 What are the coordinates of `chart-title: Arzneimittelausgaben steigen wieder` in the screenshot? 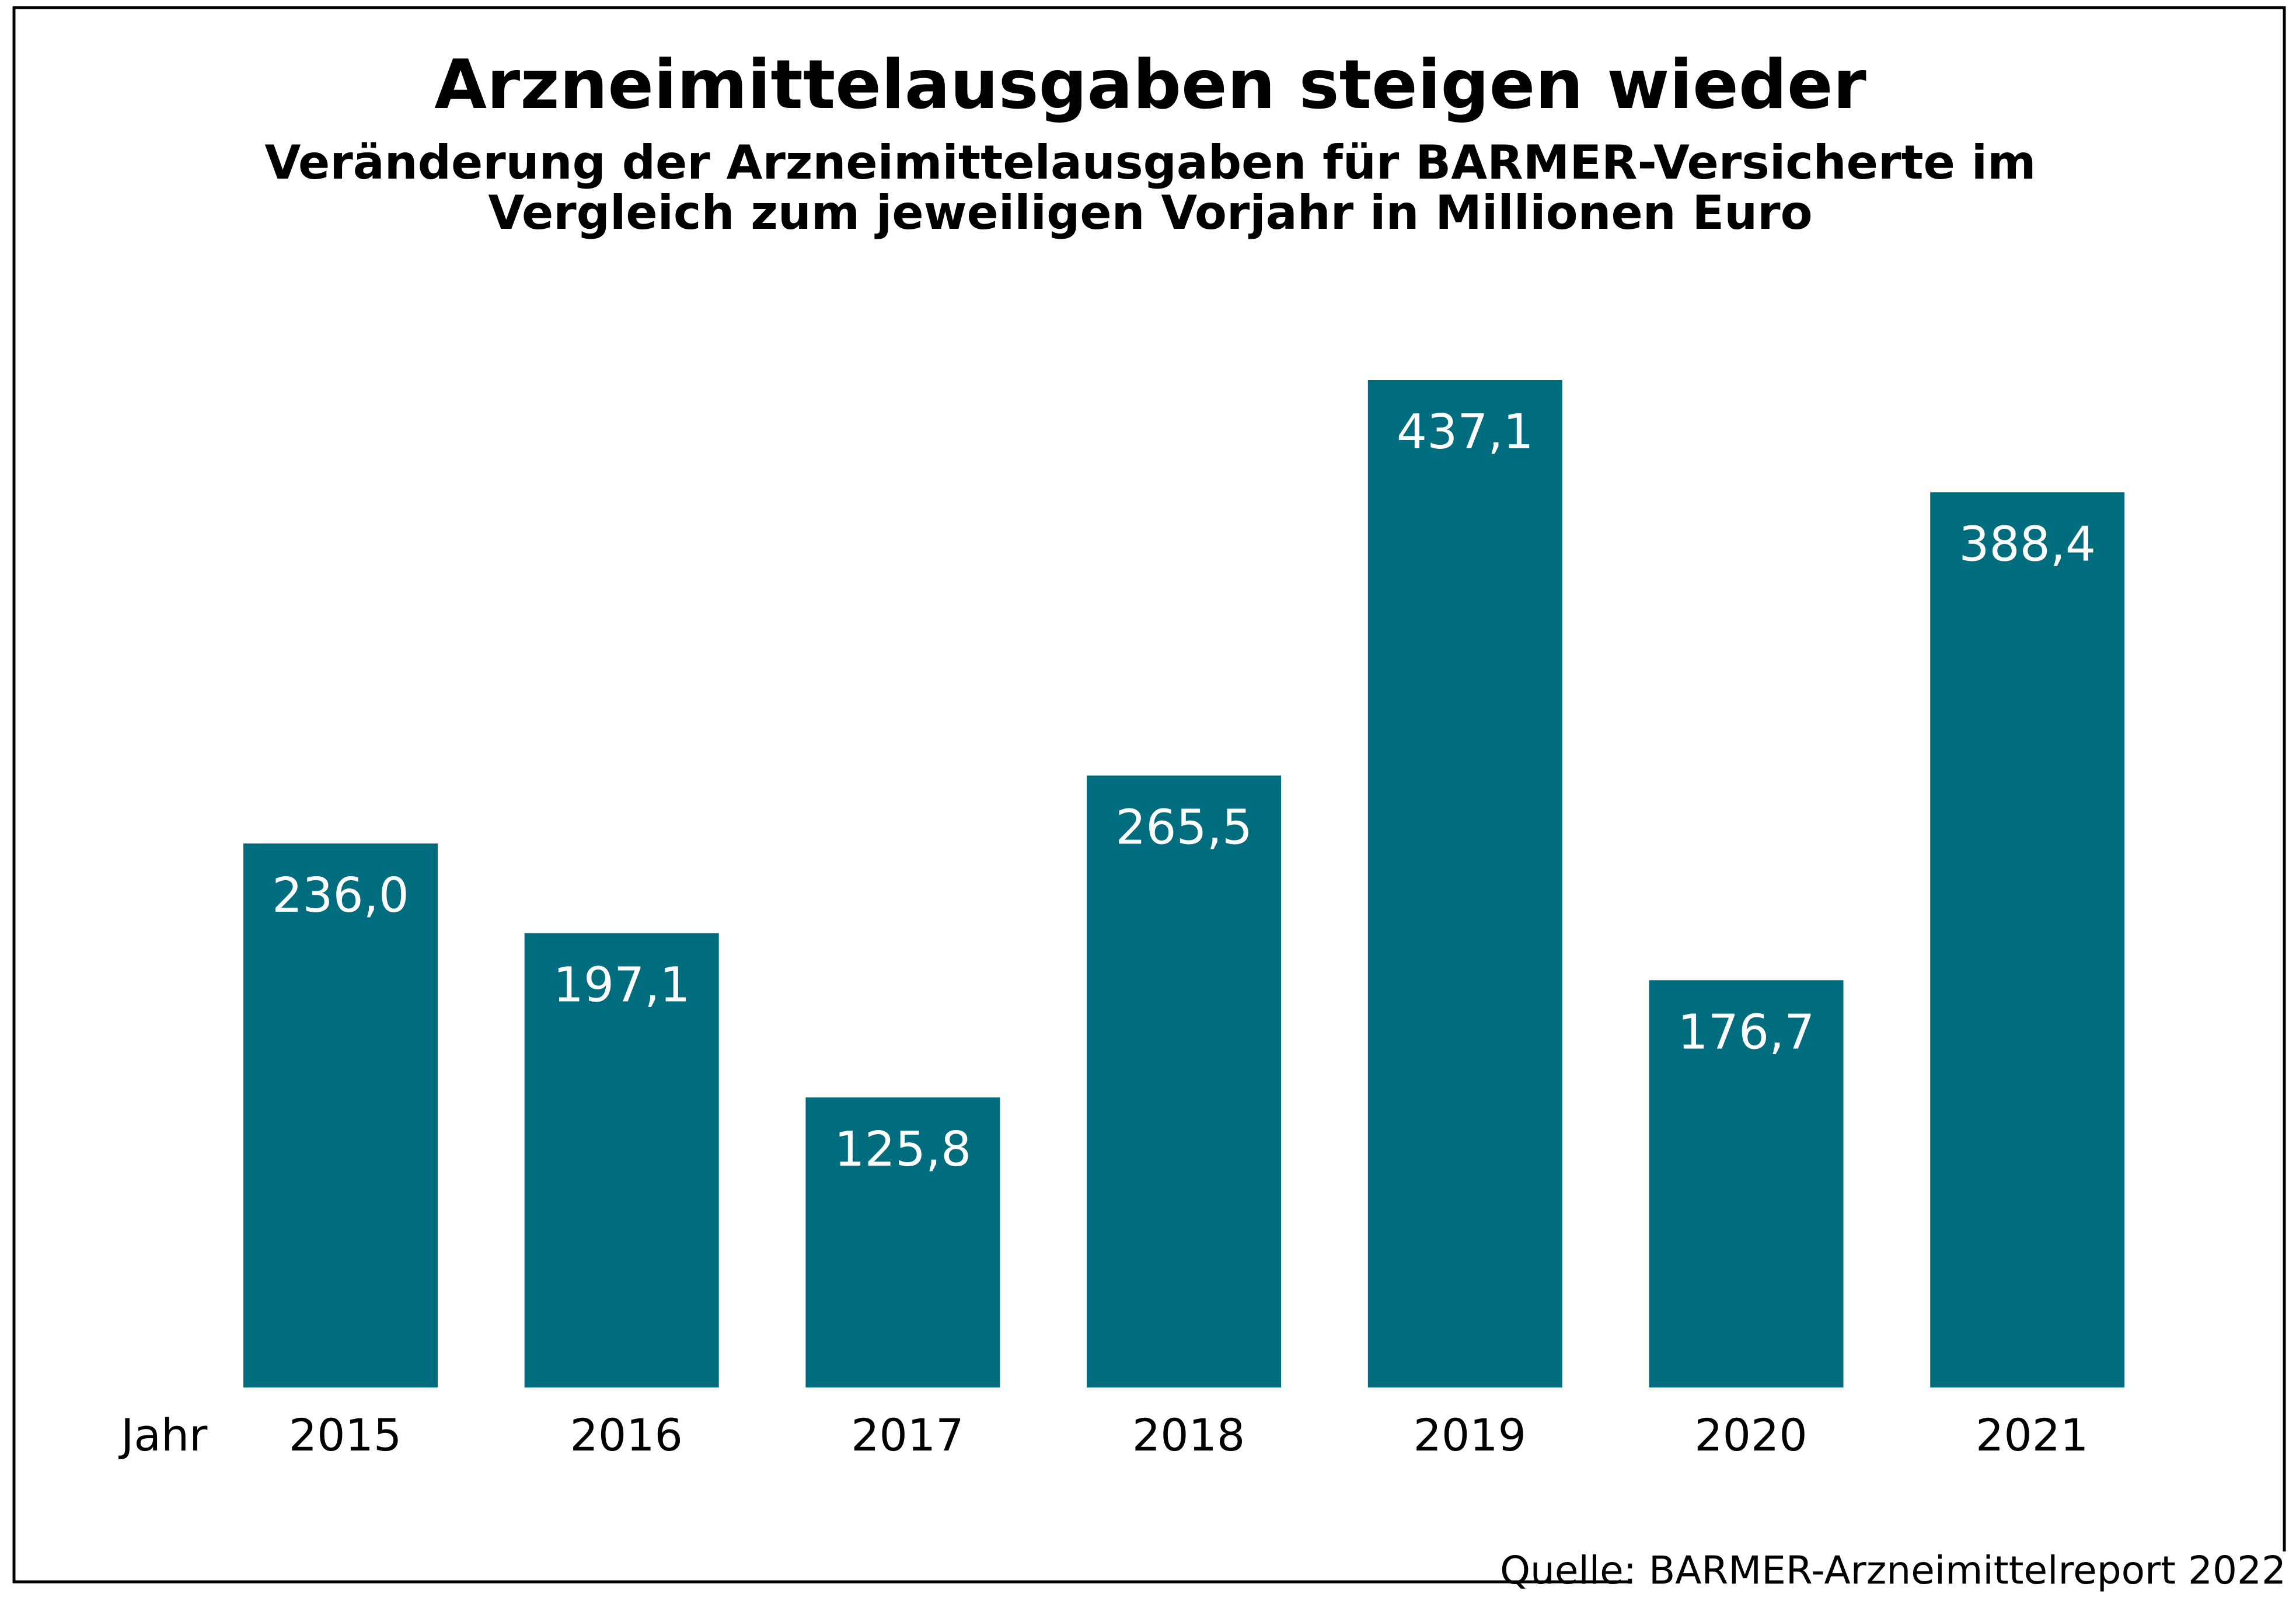 It's located at (1150, 85).